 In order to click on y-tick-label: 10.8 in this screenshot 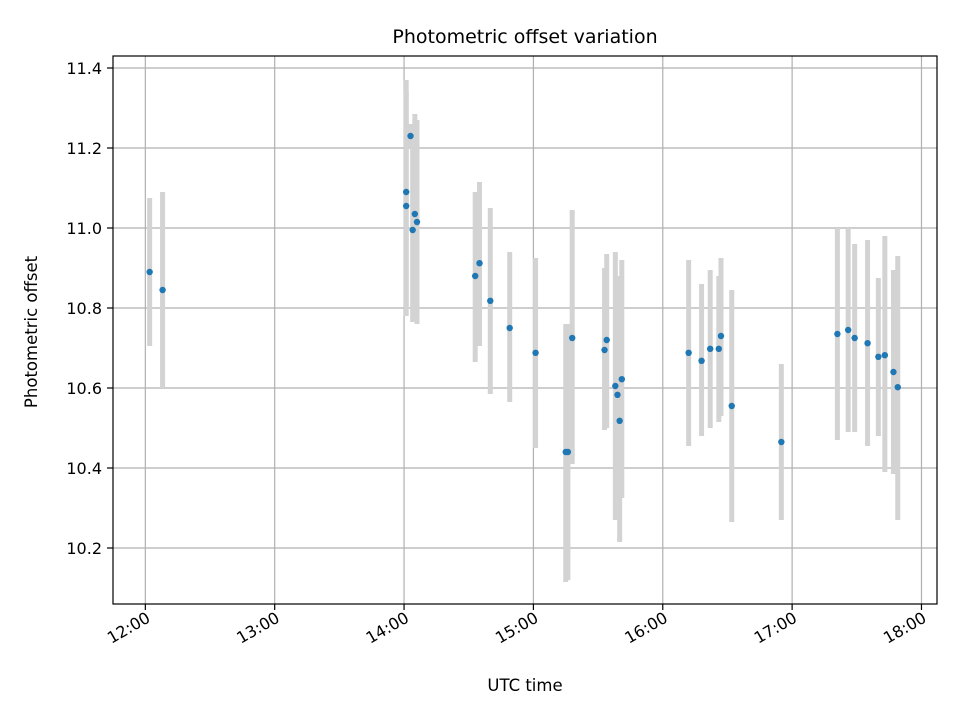, I will do `click(84, 308)`.